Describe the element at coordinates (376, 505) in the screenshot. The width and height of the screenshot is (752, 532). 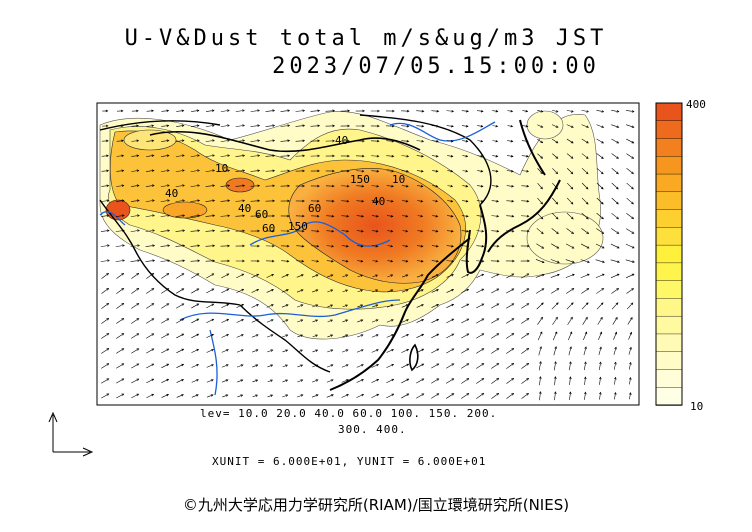
I see `copyright-notice: ©九州大学応用力学研究所(RIAM)/国立環境研究所(NIES)` at that location.